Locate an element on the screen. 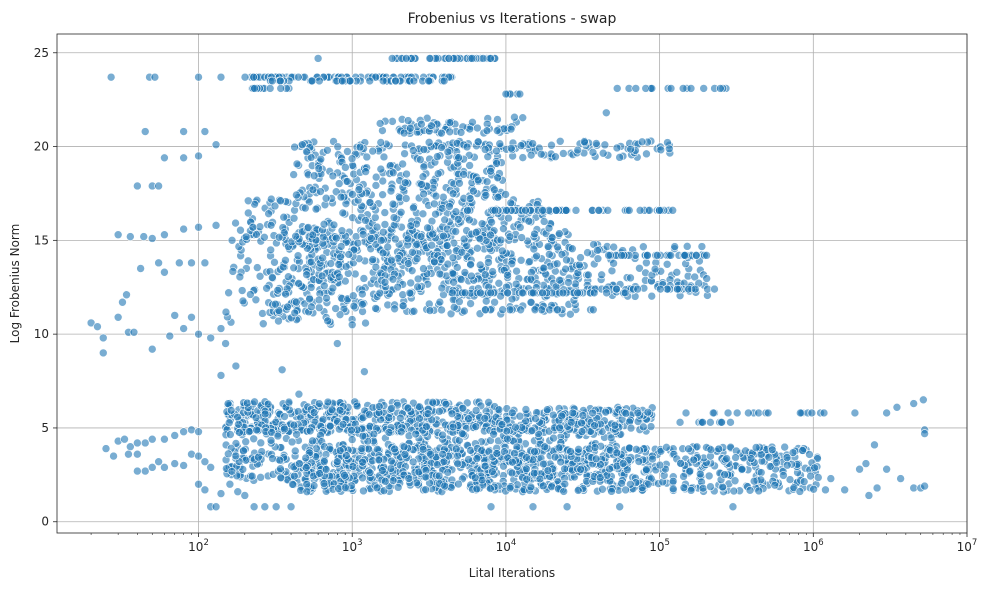 This screenshot has height=590, width=989. x-axis-label: Lital Iterations is located at coordinates (512, 573).